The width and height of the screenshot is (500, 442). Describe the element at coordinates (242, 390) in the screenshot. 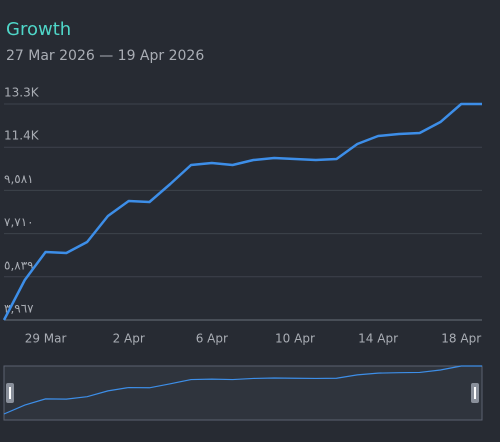

I see `navigator-line` at that location.